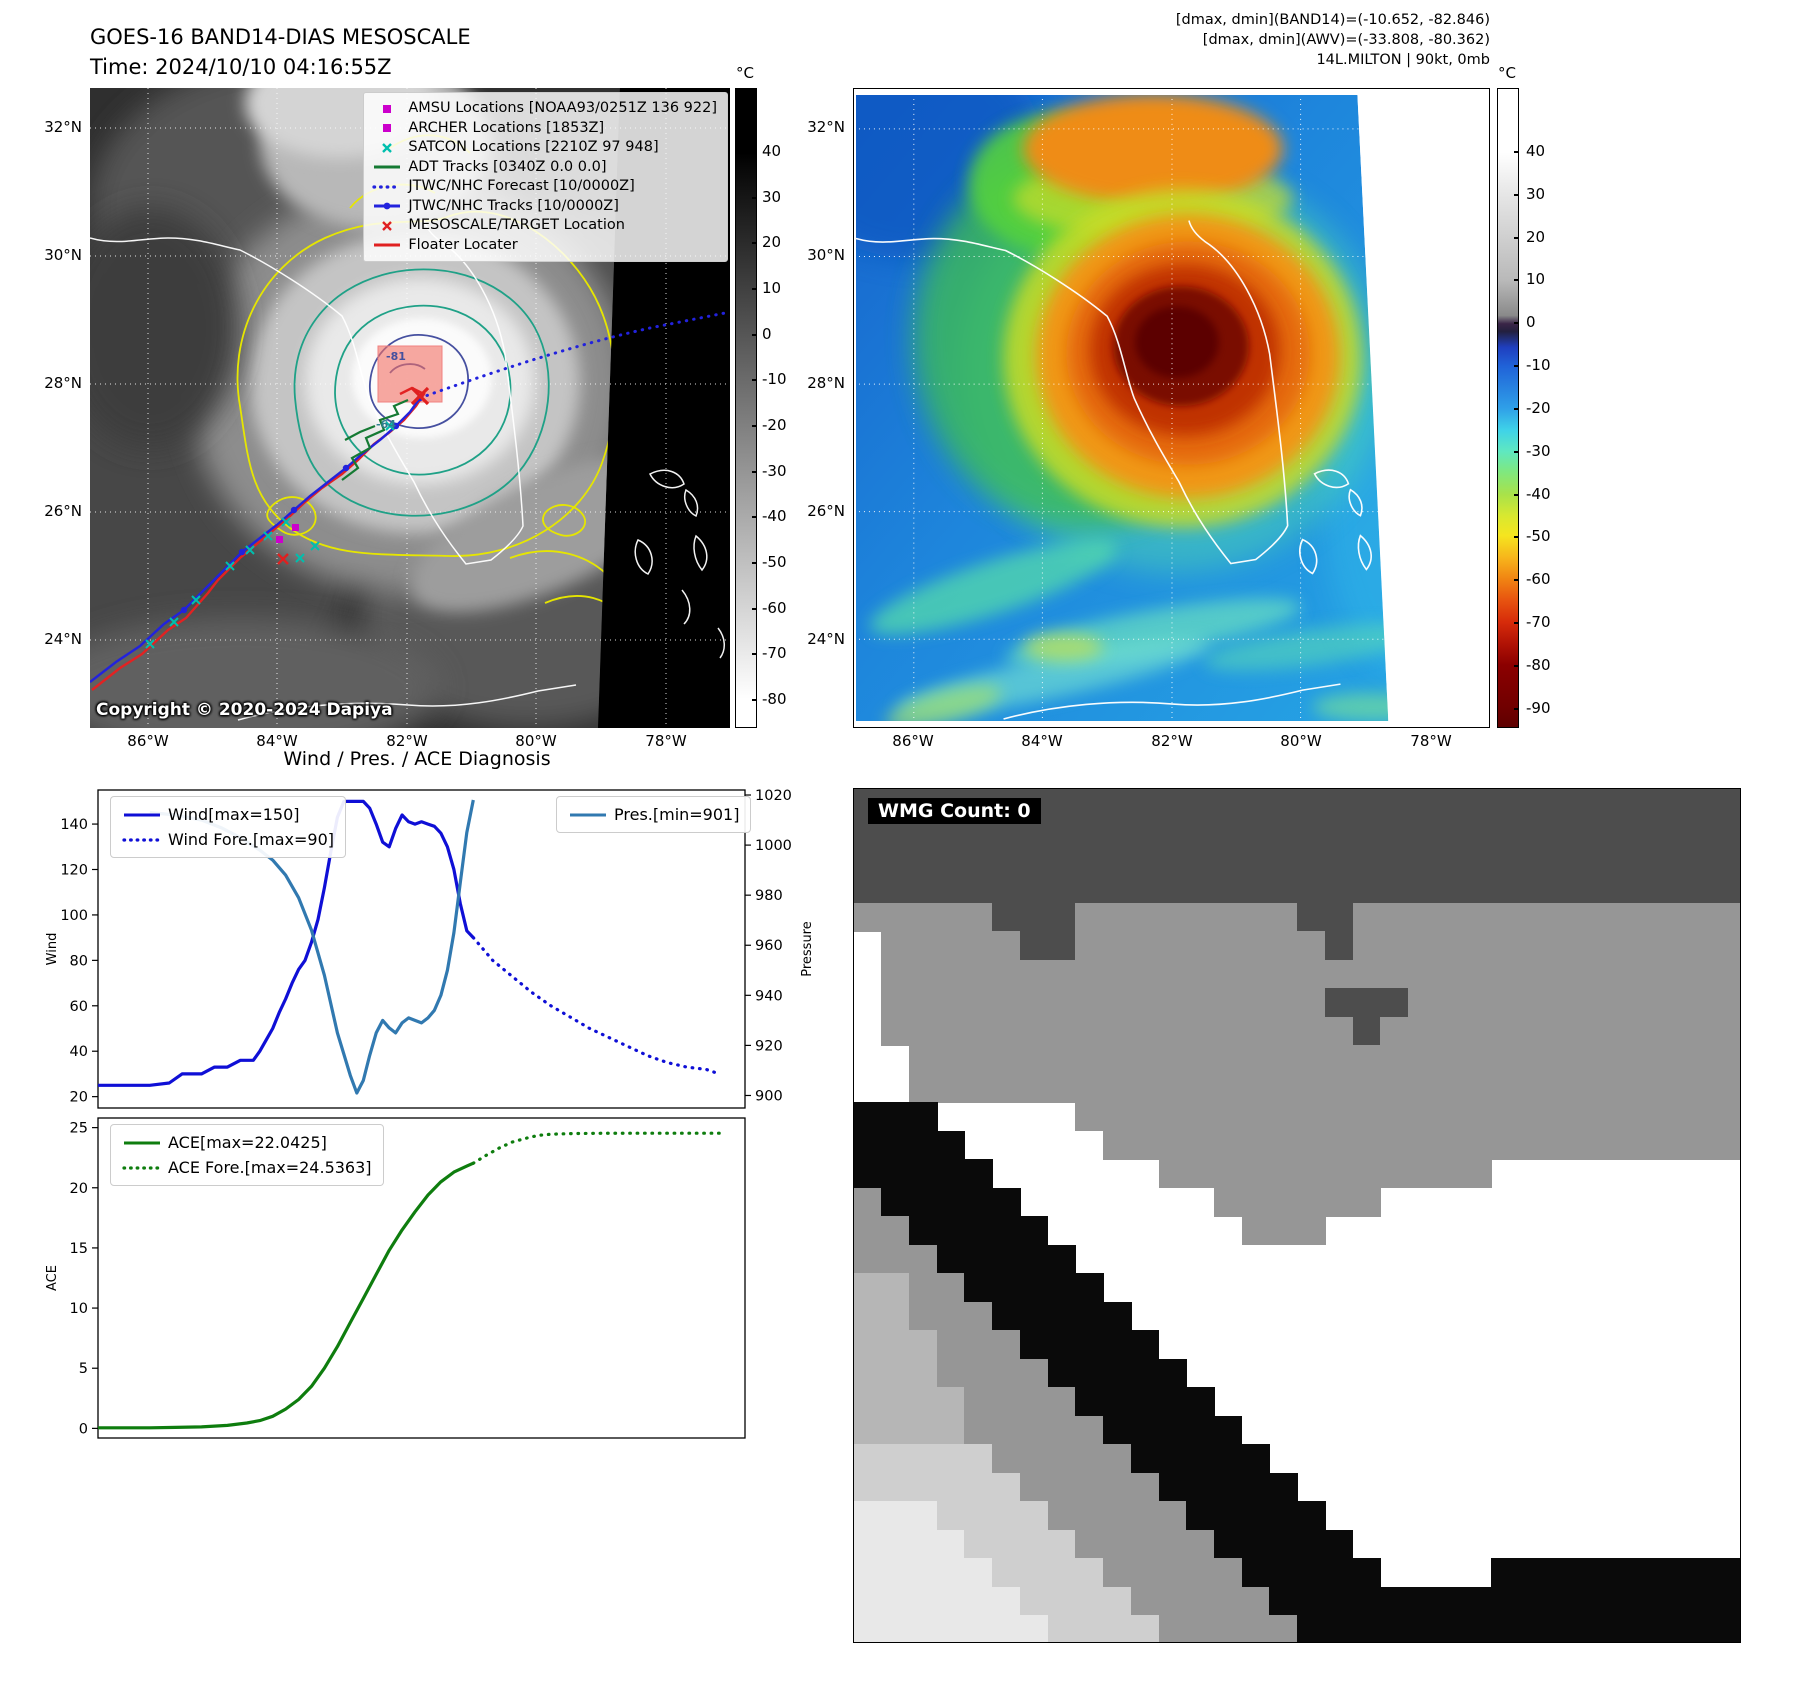 This screenshot has height=1690, width=1797. I want to click on awv-map, so click(1171, 408).